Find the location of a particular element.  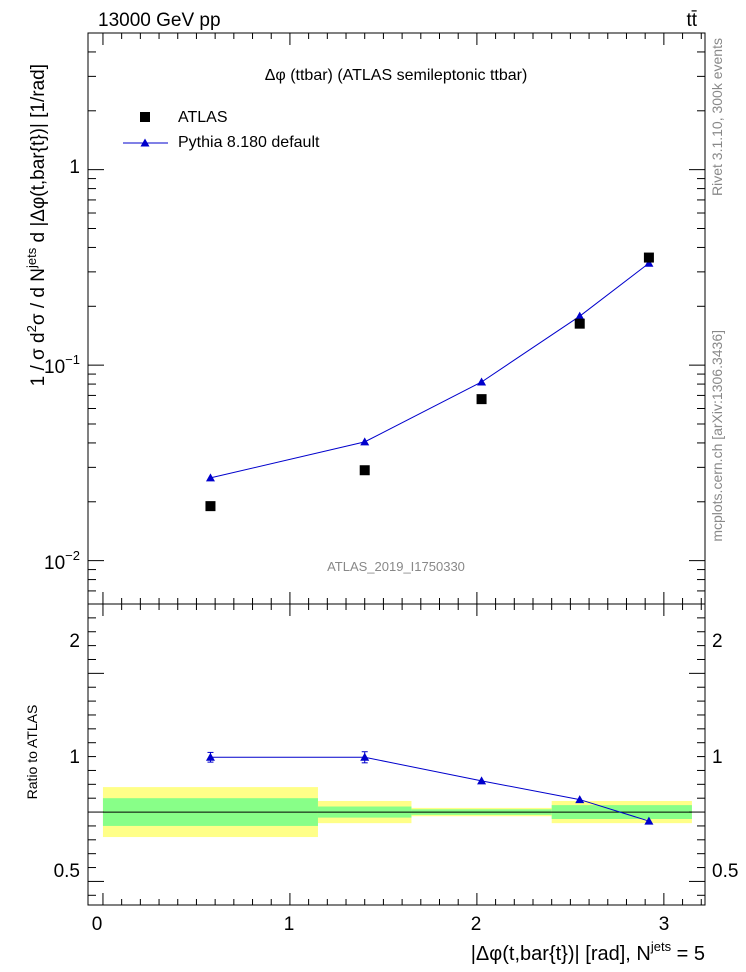

ratio-ytick-label-right-2: 2 is located at coordinates (717, 641).